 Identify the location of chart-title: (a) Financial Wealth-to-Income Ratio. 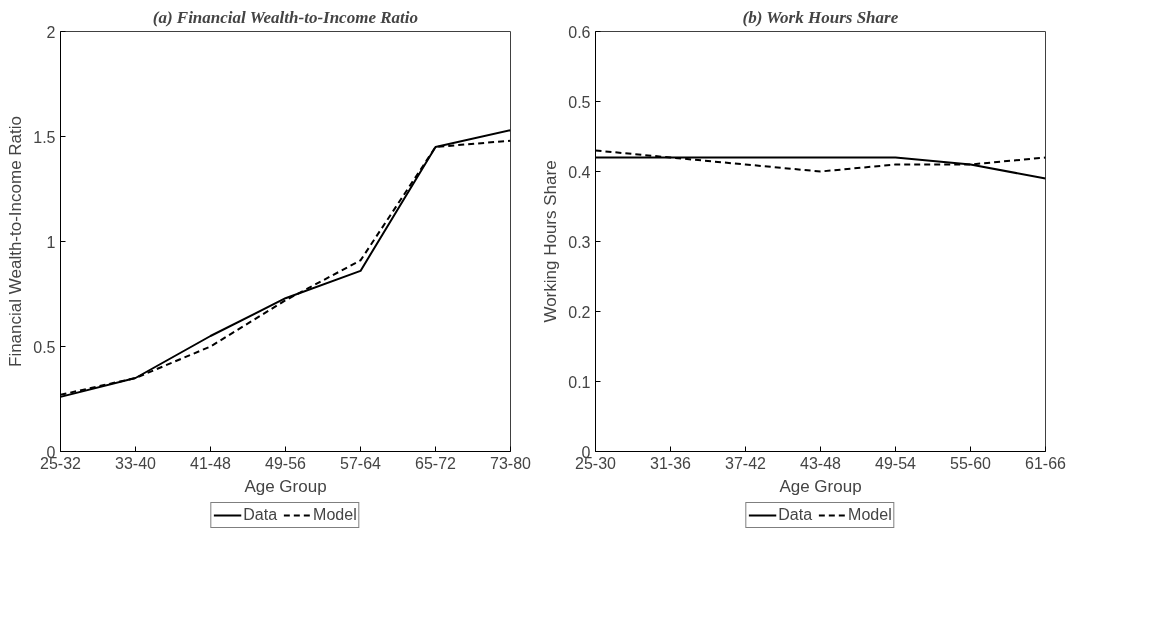
(285, 17).